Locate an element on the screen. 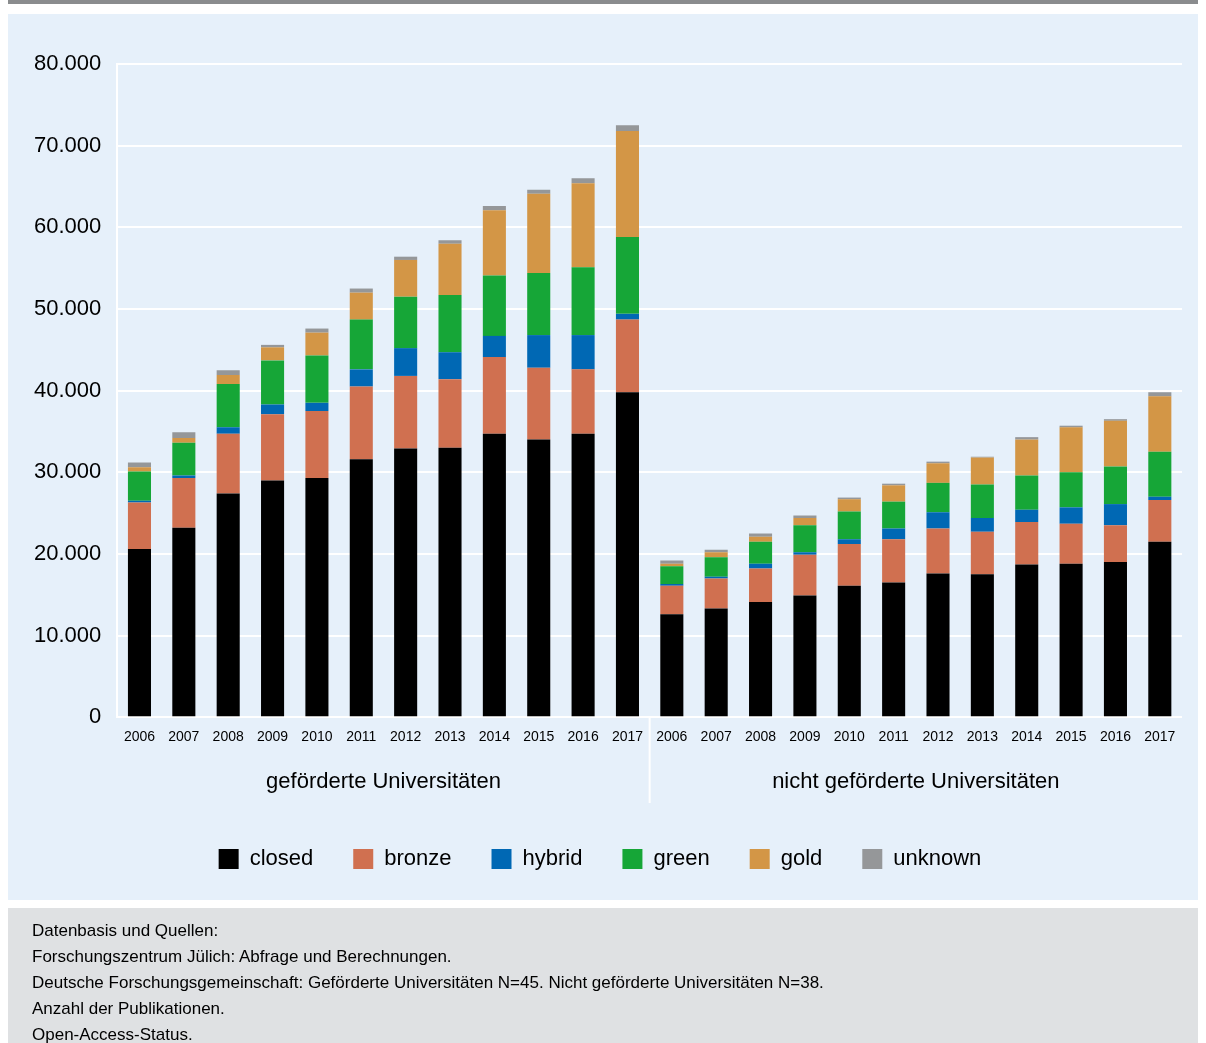  text: Datenbasis und Quellen: is located at coordinates (126, 931).